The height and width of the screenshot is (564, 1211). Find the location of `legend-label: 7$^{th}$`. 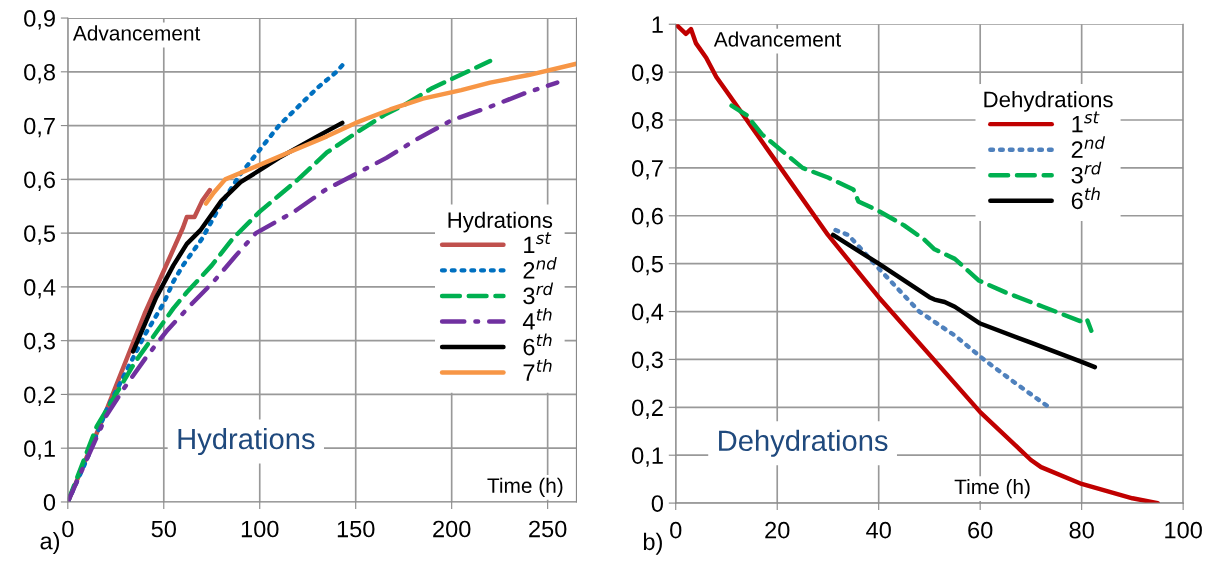

legend-label: 7$^{th}$ is located at coordinates (537, 370).